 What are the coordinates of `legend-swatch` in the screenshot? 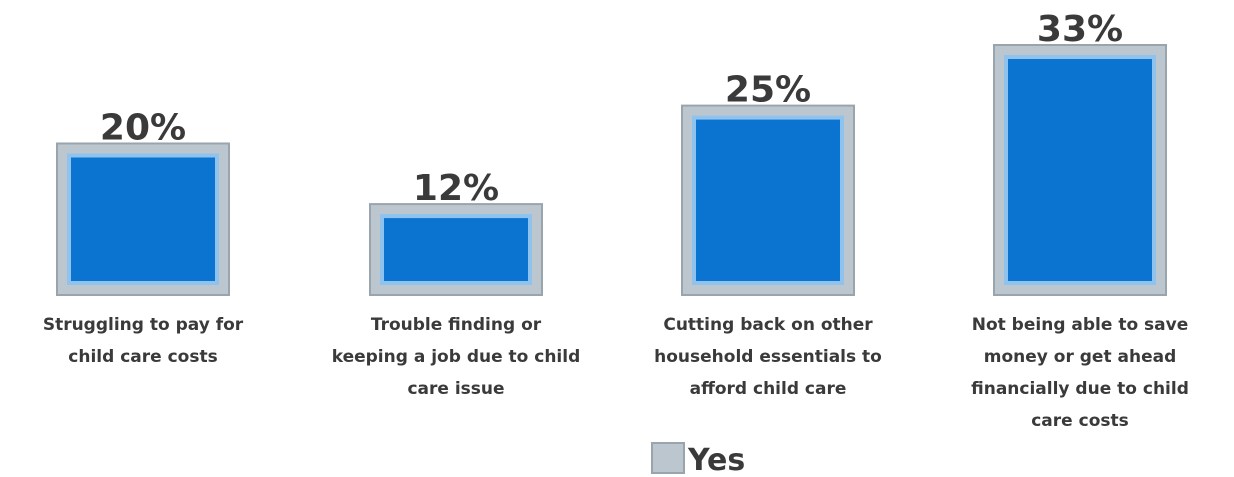 It's located at (668, 458).